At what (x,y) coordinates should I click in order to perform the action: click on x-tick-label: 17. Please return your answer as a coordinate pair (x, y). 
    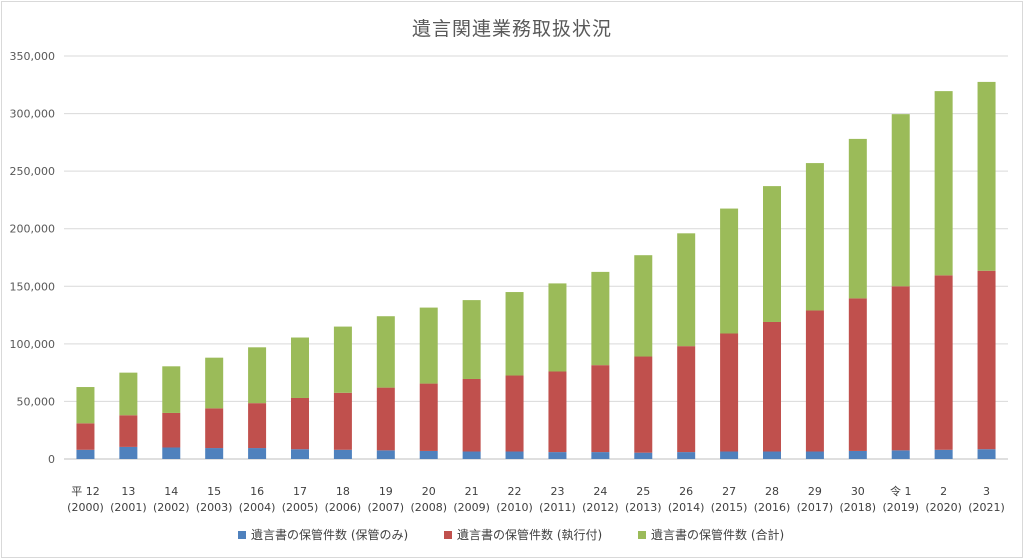
    Looking at the image, I should click on (300, 491).